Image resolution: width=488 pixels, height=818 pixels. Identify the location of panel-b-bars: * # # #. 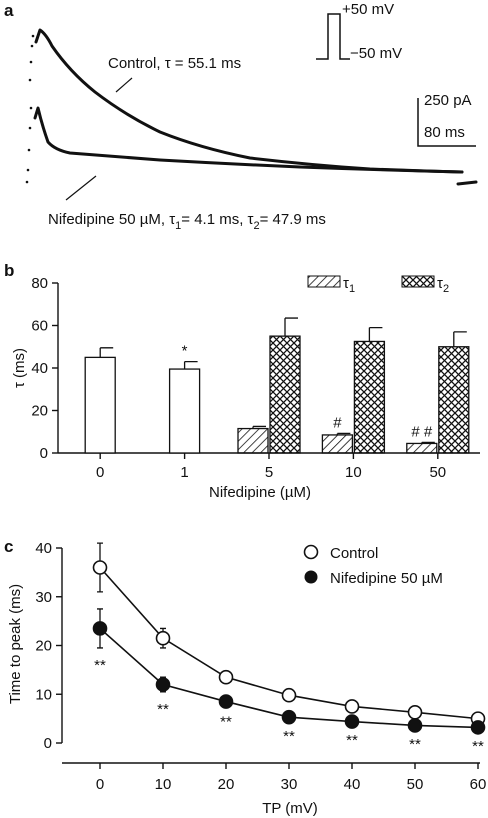
(277, 385).